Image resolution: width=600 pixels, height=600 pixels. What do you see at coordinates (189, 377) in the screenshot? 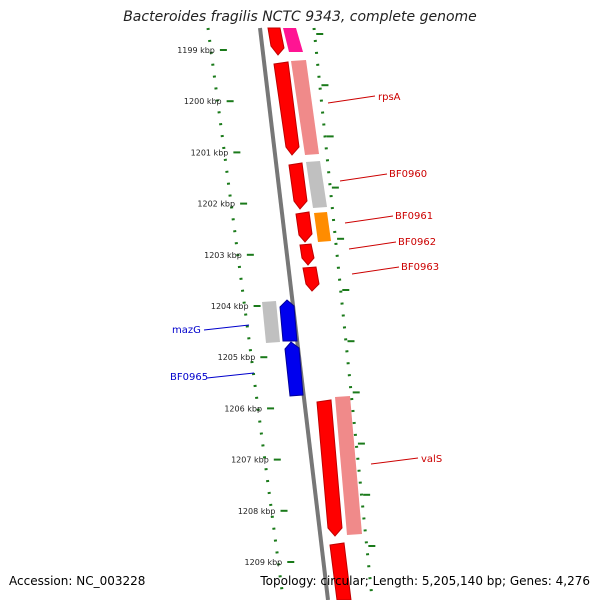
I see `gene-label-BF0965: BF0965` at bounding box center [189, 377].